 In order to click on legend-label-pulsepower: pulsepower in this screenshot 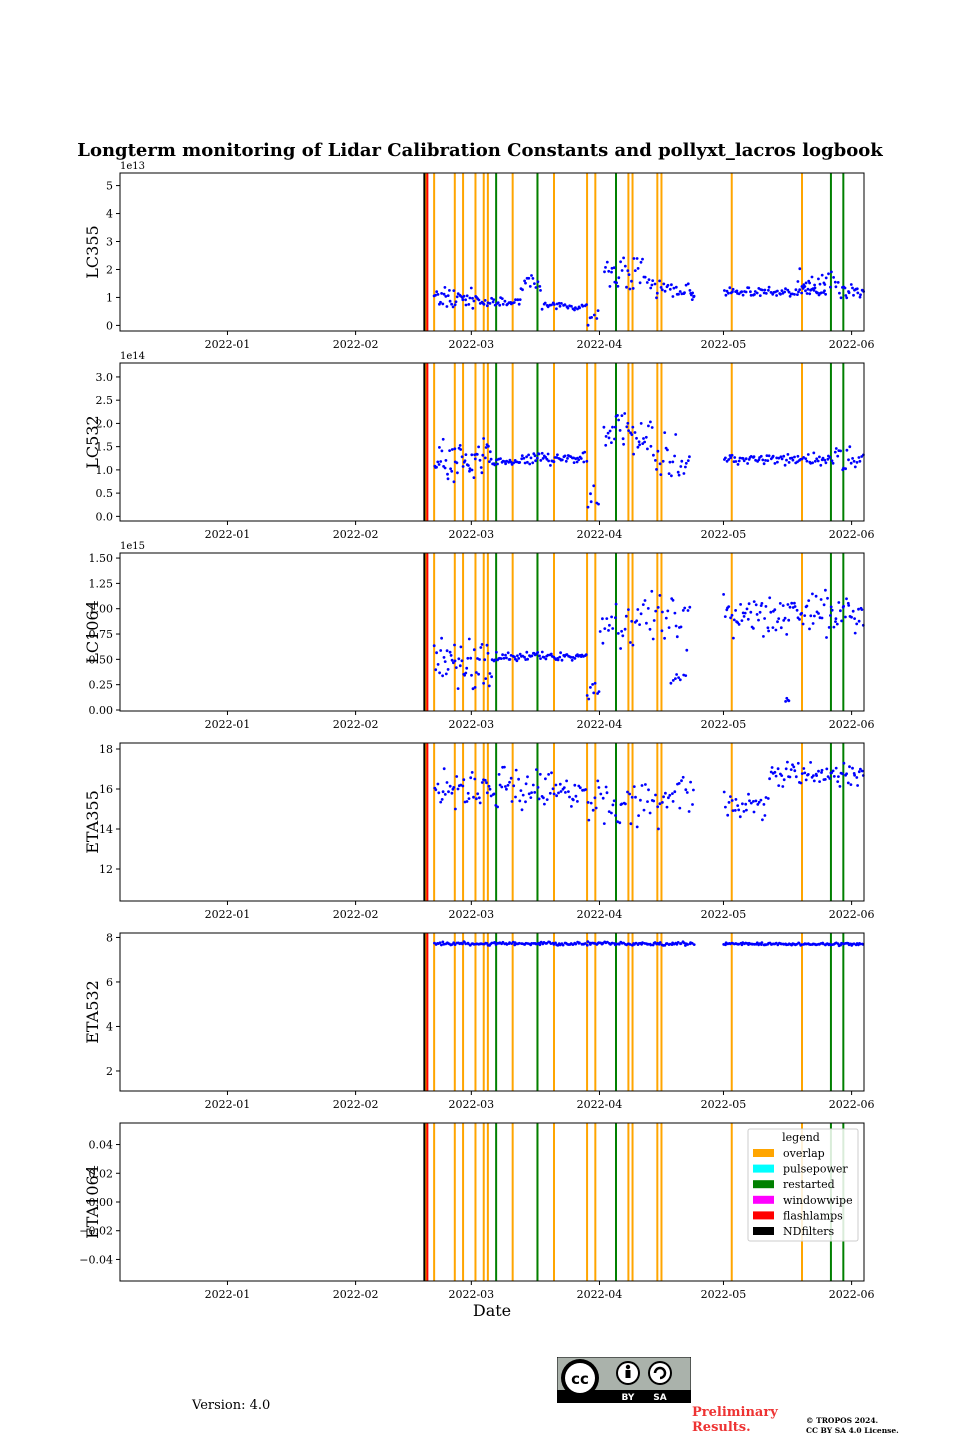, I will do `click(815, 1169)`.